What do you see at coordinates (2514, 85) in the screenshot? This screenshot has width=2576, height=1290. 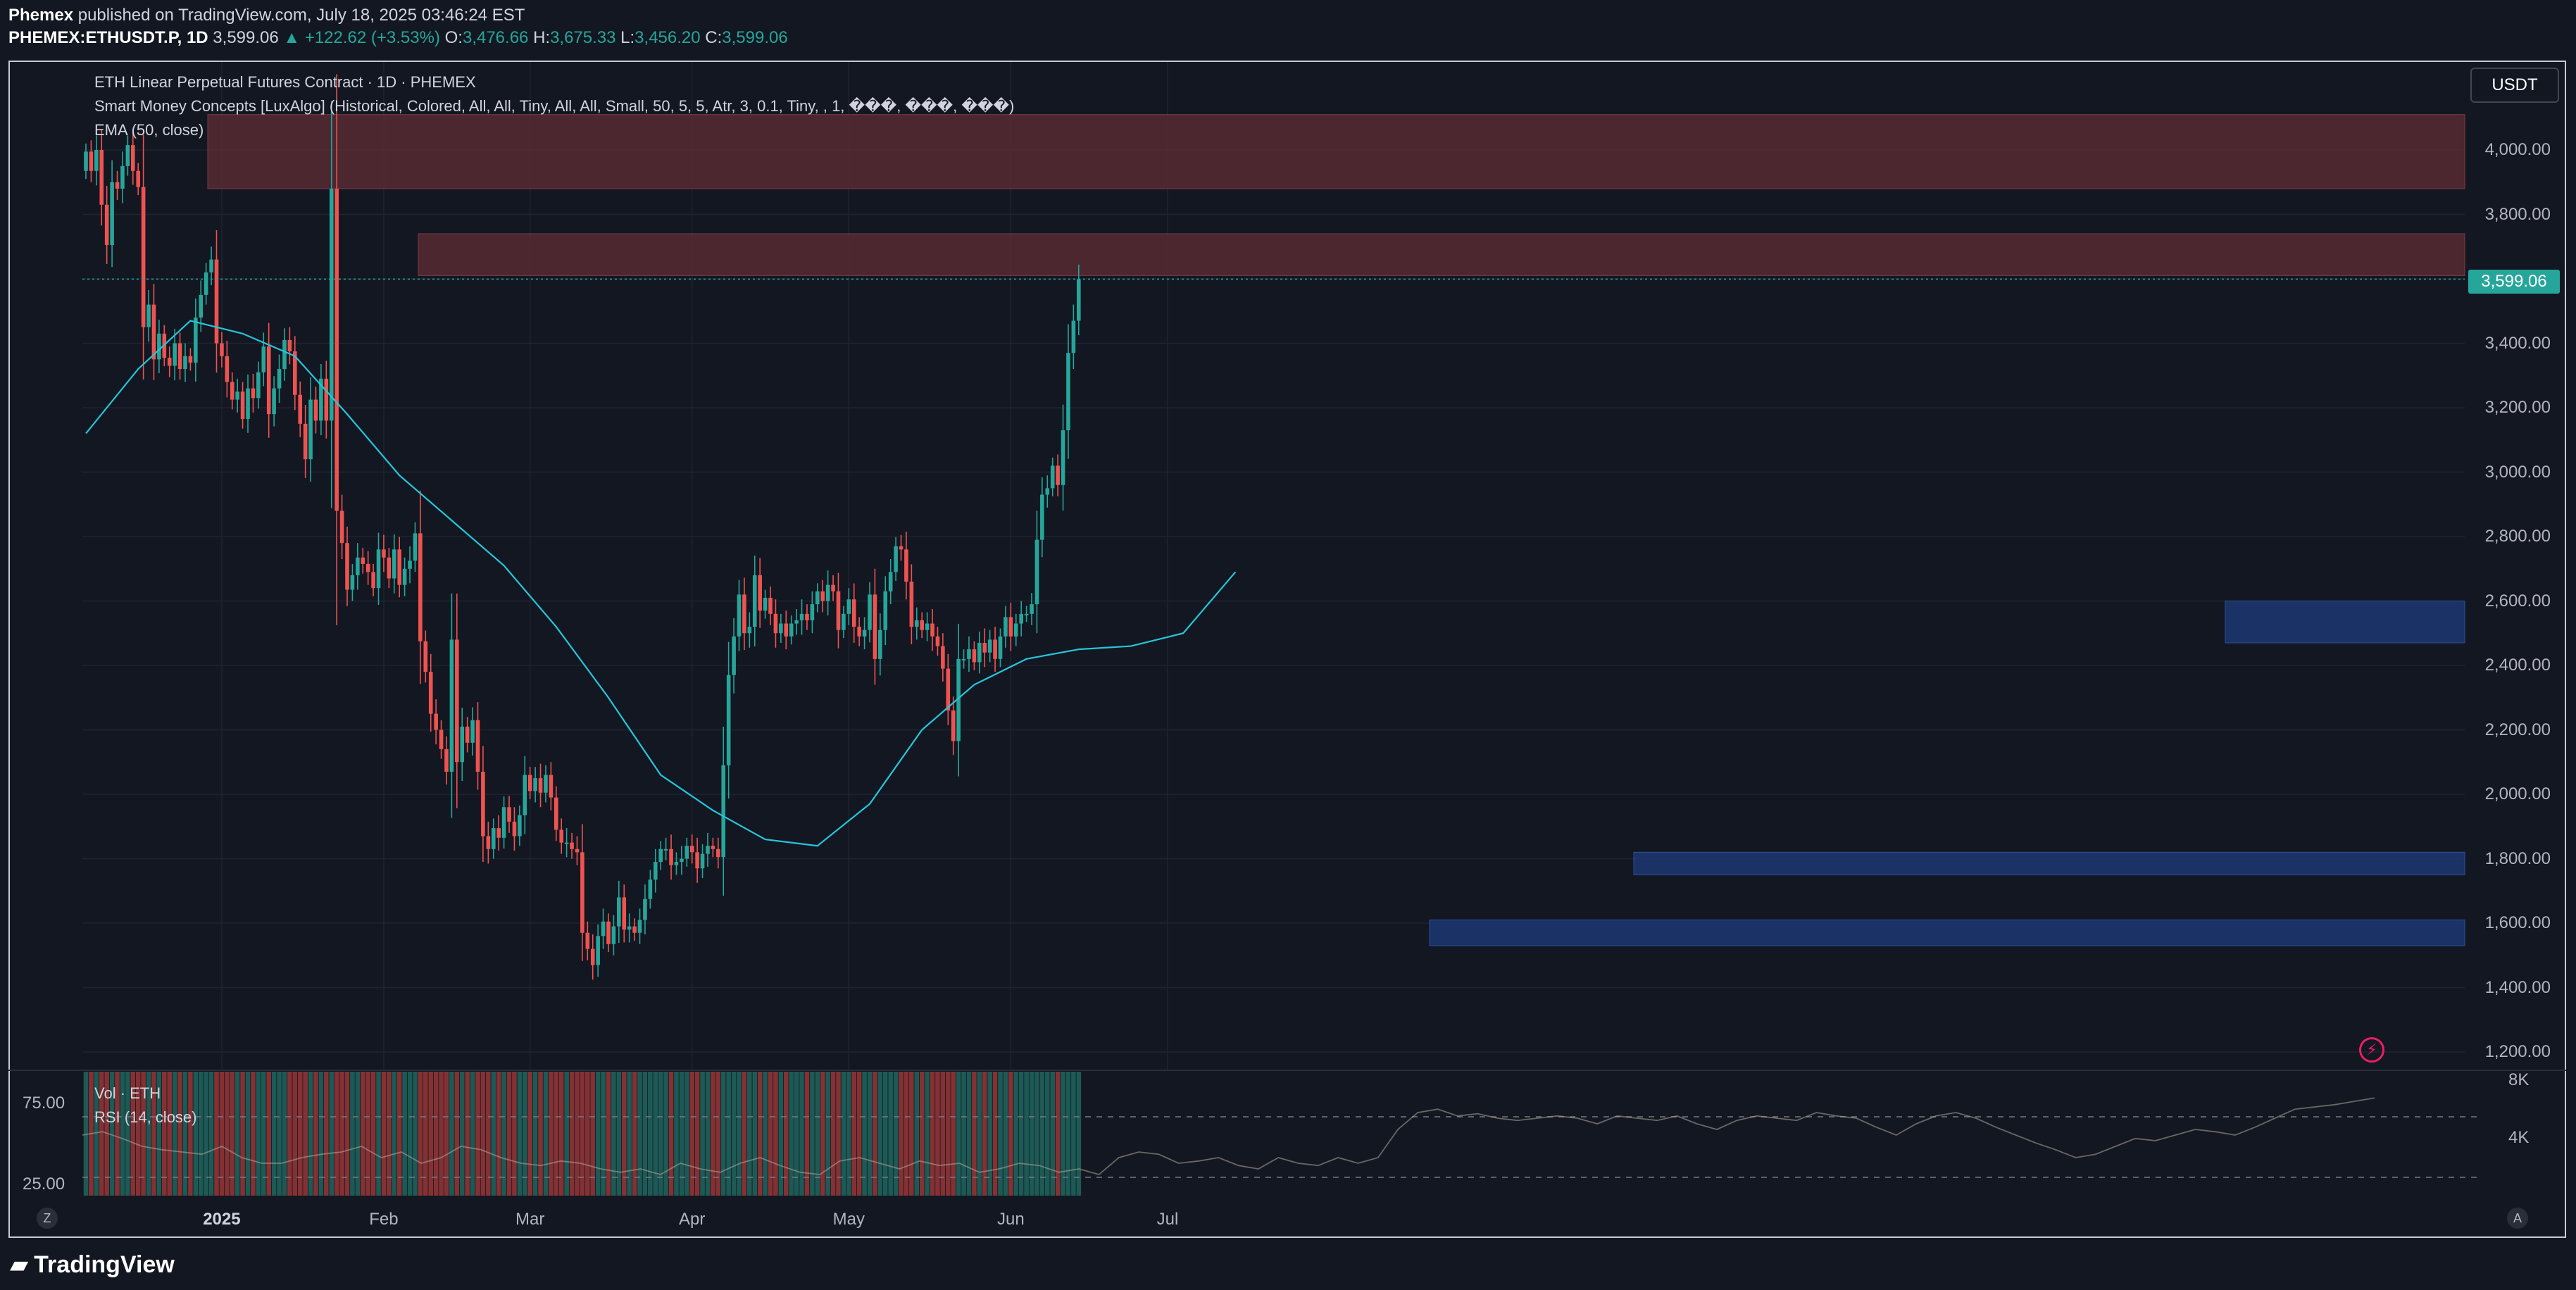 I see `currency-badge: USDT` at bounding box center [2514, 85].